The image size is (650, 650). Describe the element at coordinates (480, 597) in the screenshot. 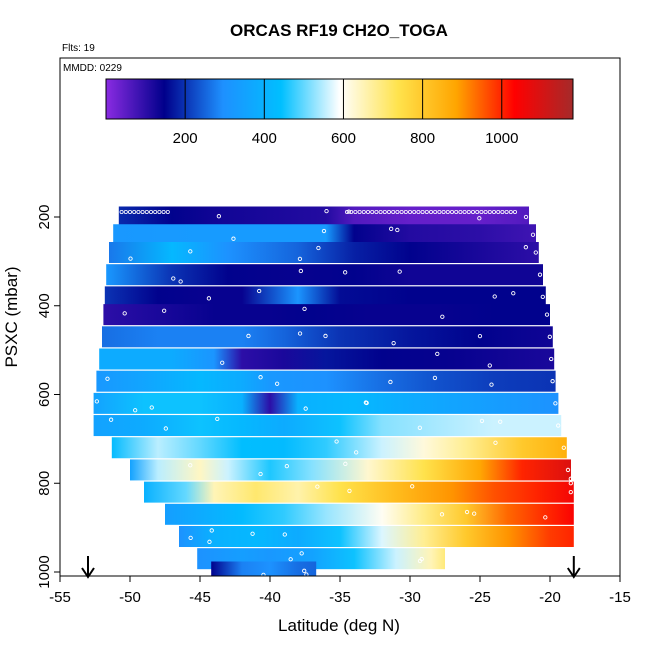

I see `x-tick-label: -25` at that location.